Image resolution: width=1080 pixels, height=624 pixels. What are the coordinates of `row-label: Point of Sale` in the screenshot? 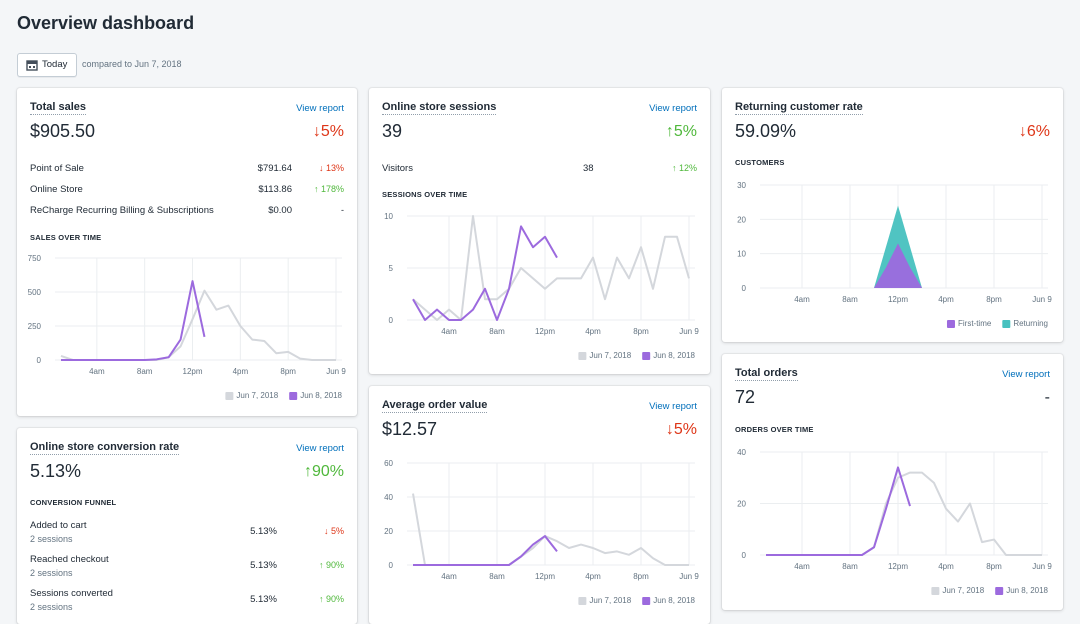 It's located at (57, 168).